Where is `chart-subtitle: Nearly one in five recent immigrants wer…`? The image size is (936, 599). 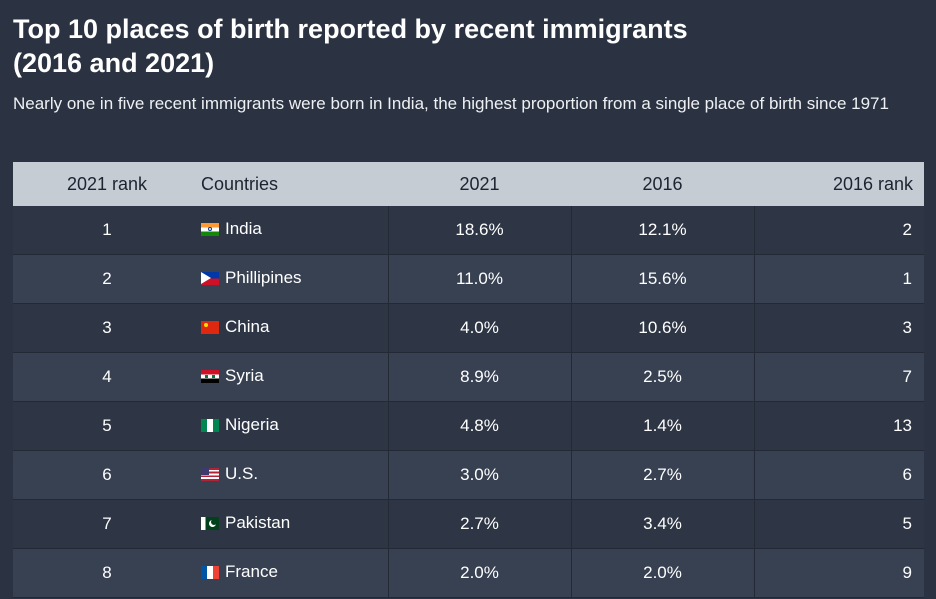 chart-subtitle: Nearly one in five recent immigrants wer… is located at coordinates (451, 103).